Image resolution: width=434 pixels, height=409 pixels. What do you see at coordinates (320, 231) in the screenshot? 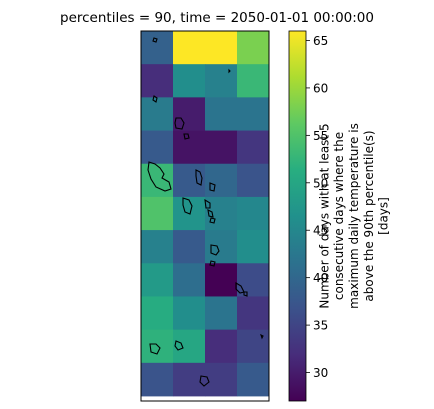
I see `colorbar-tick-label: 45` at bounding box center [320, 231].